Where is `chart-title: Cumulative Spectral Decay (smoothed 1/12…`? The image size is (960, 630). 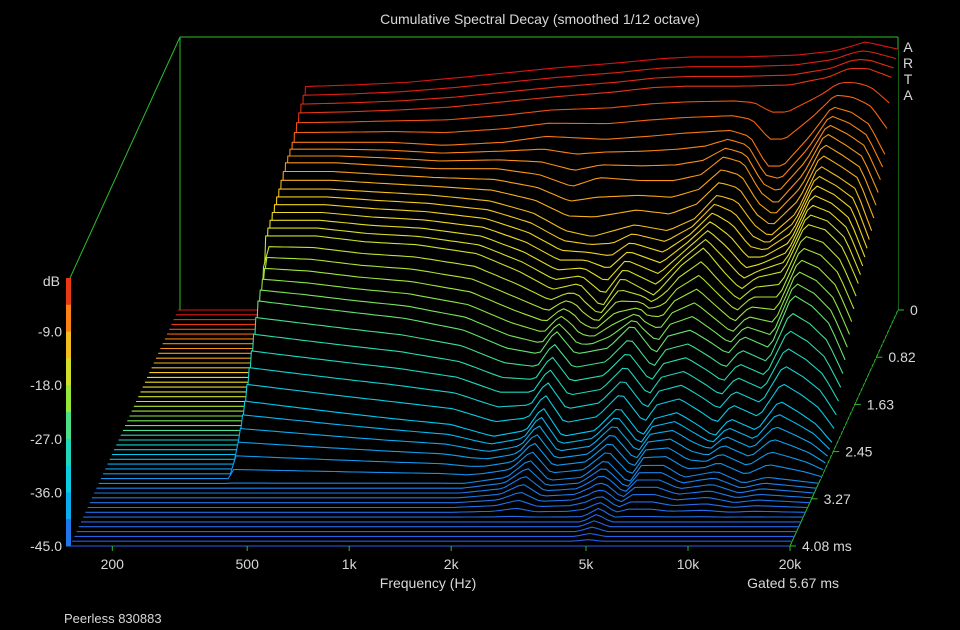
chart-title: Cumulative Spectral Decay (smoothed 1/12… is located at coordinates (540, 19).